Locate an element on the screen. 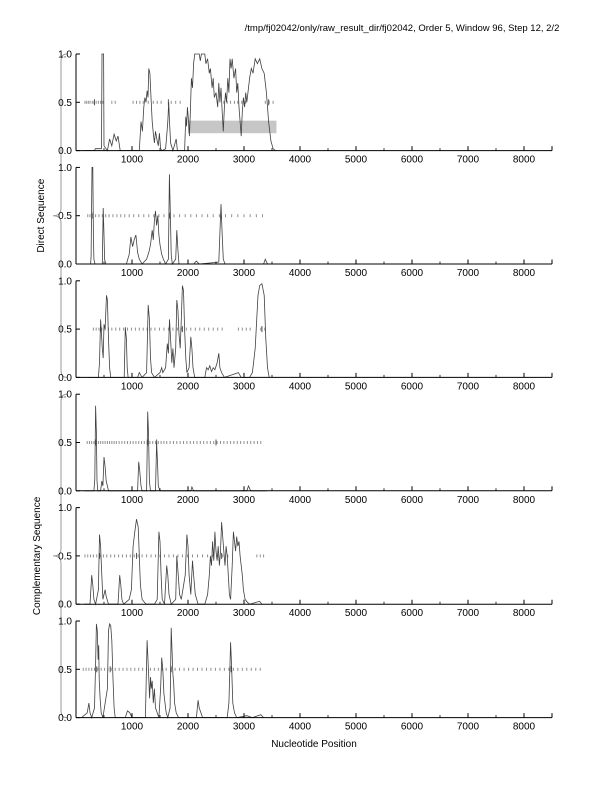 This screenshot has width=612, height=792. direct-group-brace is located at coordinates (60, 215).